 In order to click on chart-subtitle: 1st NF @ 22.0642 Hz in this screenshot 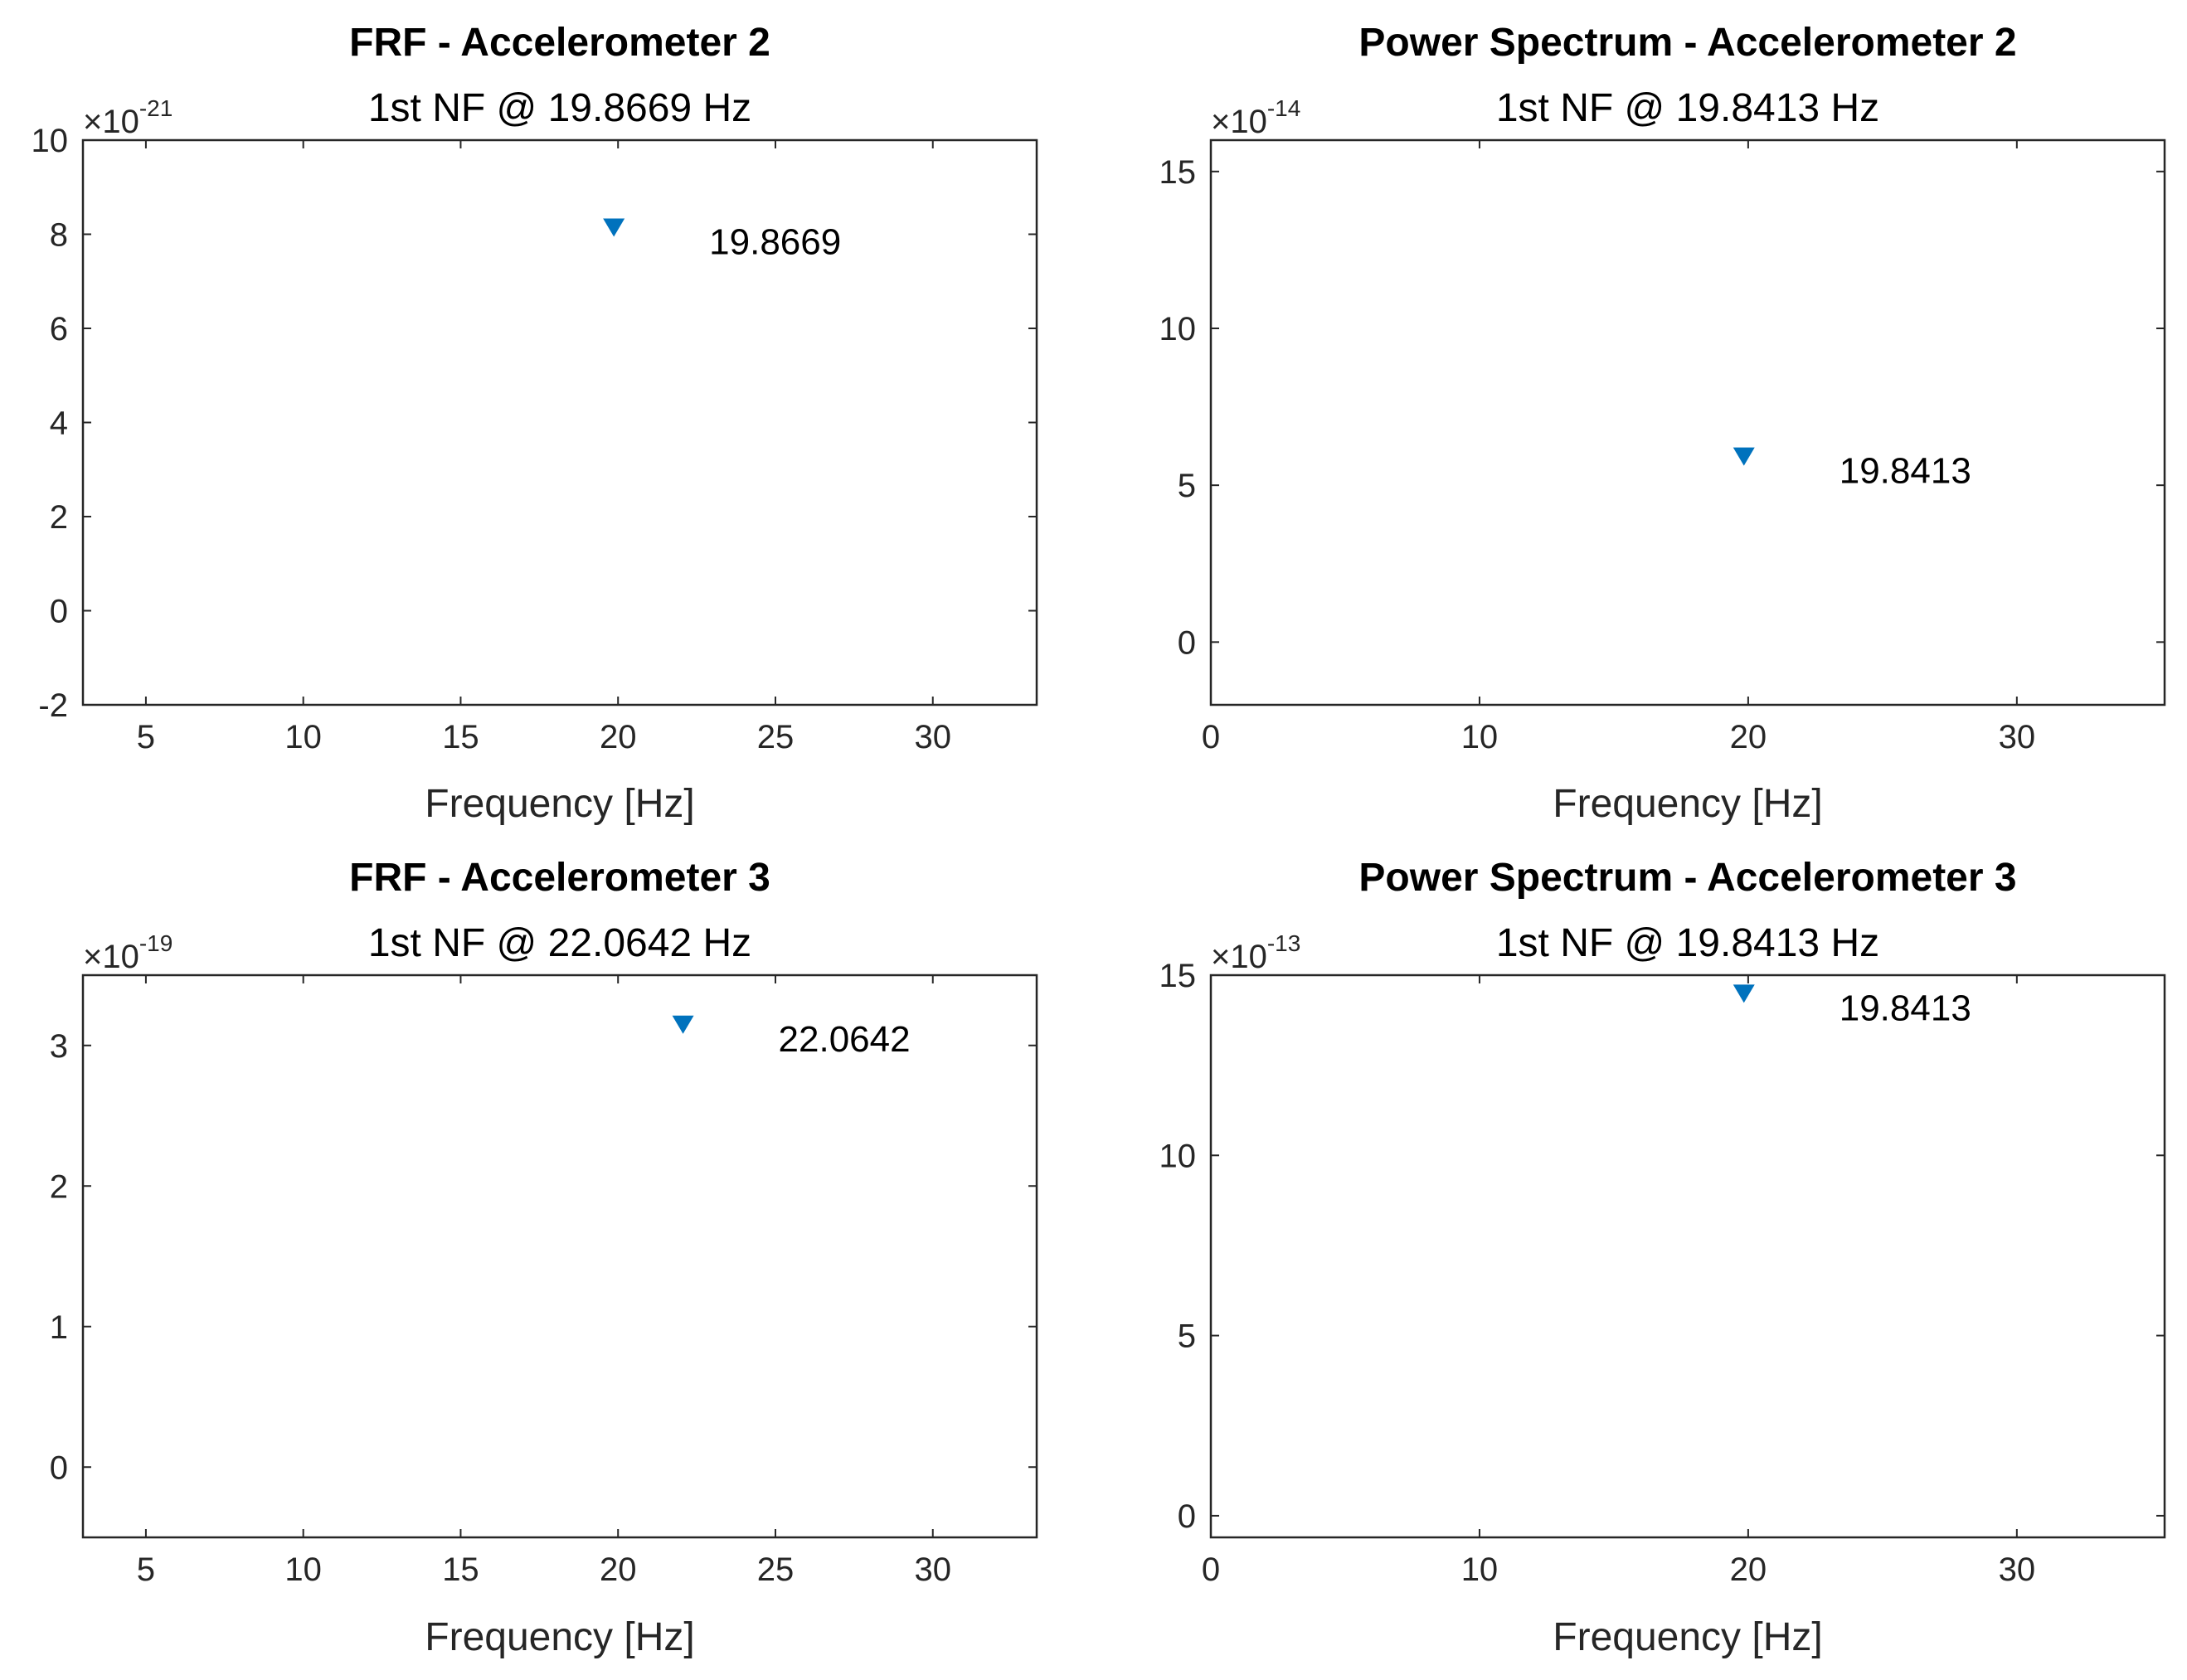, I will do `click(559, 943)`.